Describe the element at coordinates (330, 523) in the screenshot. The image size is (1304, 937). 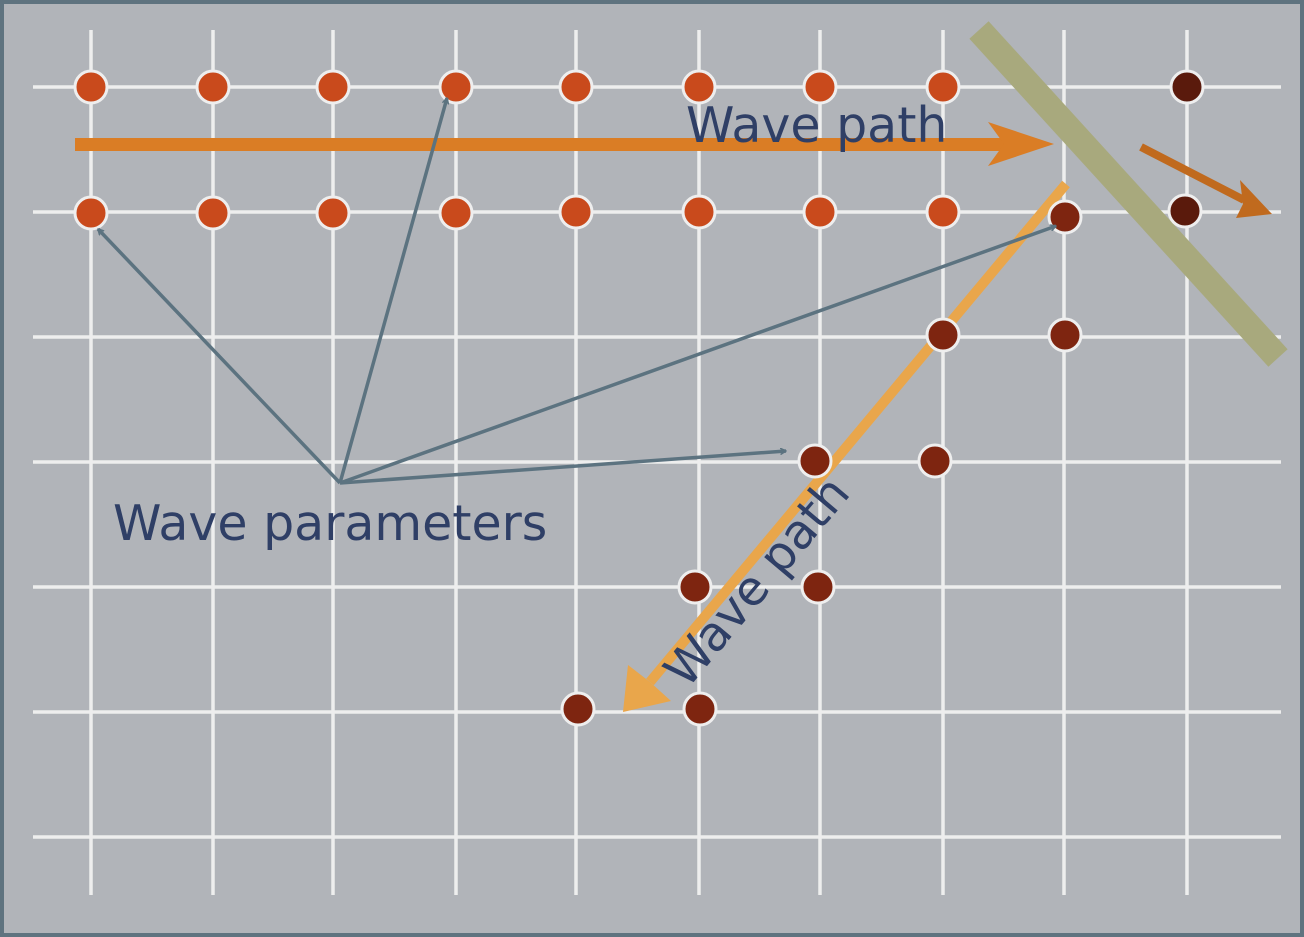
I see `wave-parameters-label: Wave parameters` at that location.